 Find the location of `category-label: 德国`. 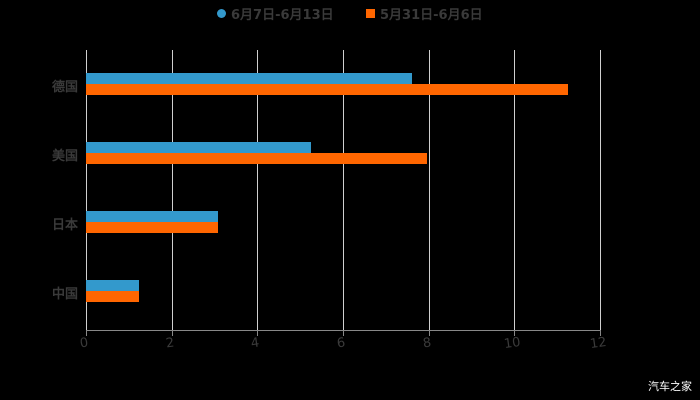

category-label: 德国 is located at coordinates (64, 87).